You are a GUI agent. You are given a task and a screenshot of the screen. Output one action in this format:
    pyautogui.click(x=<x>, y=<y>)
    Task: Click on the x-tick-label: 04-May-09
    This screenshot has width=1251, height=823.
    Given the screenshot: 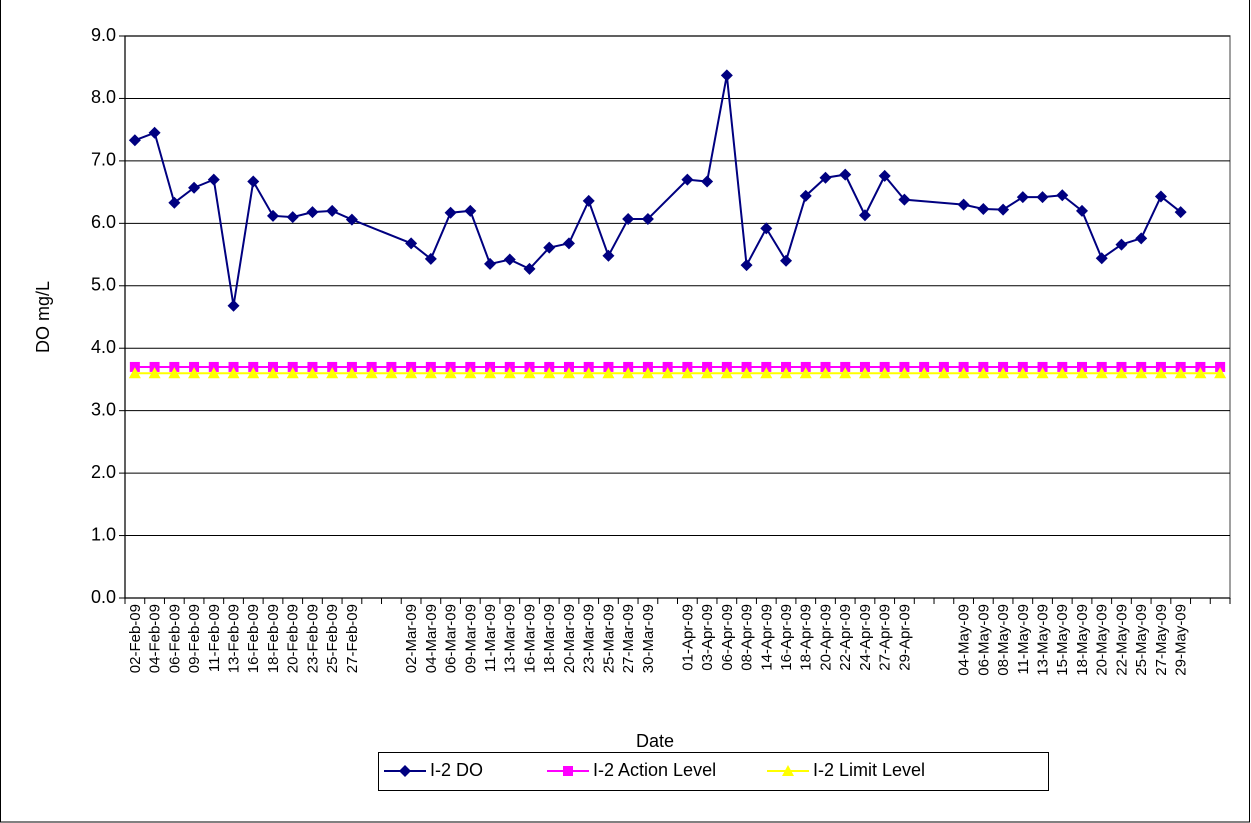 What is the action you would take?
    pyautogui.click(x=964, y=640)
    